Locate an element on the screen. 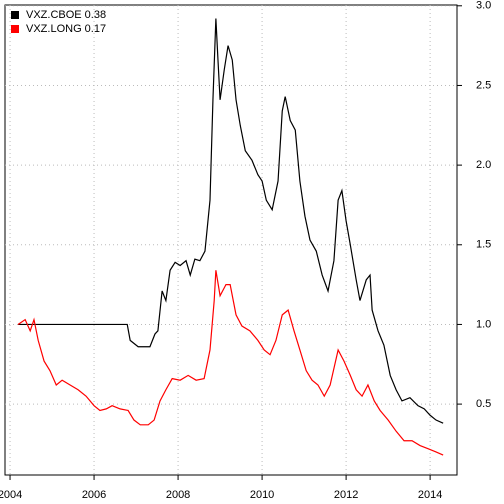  y-tick-label: 2.5 is located at coordinates (483, 85).